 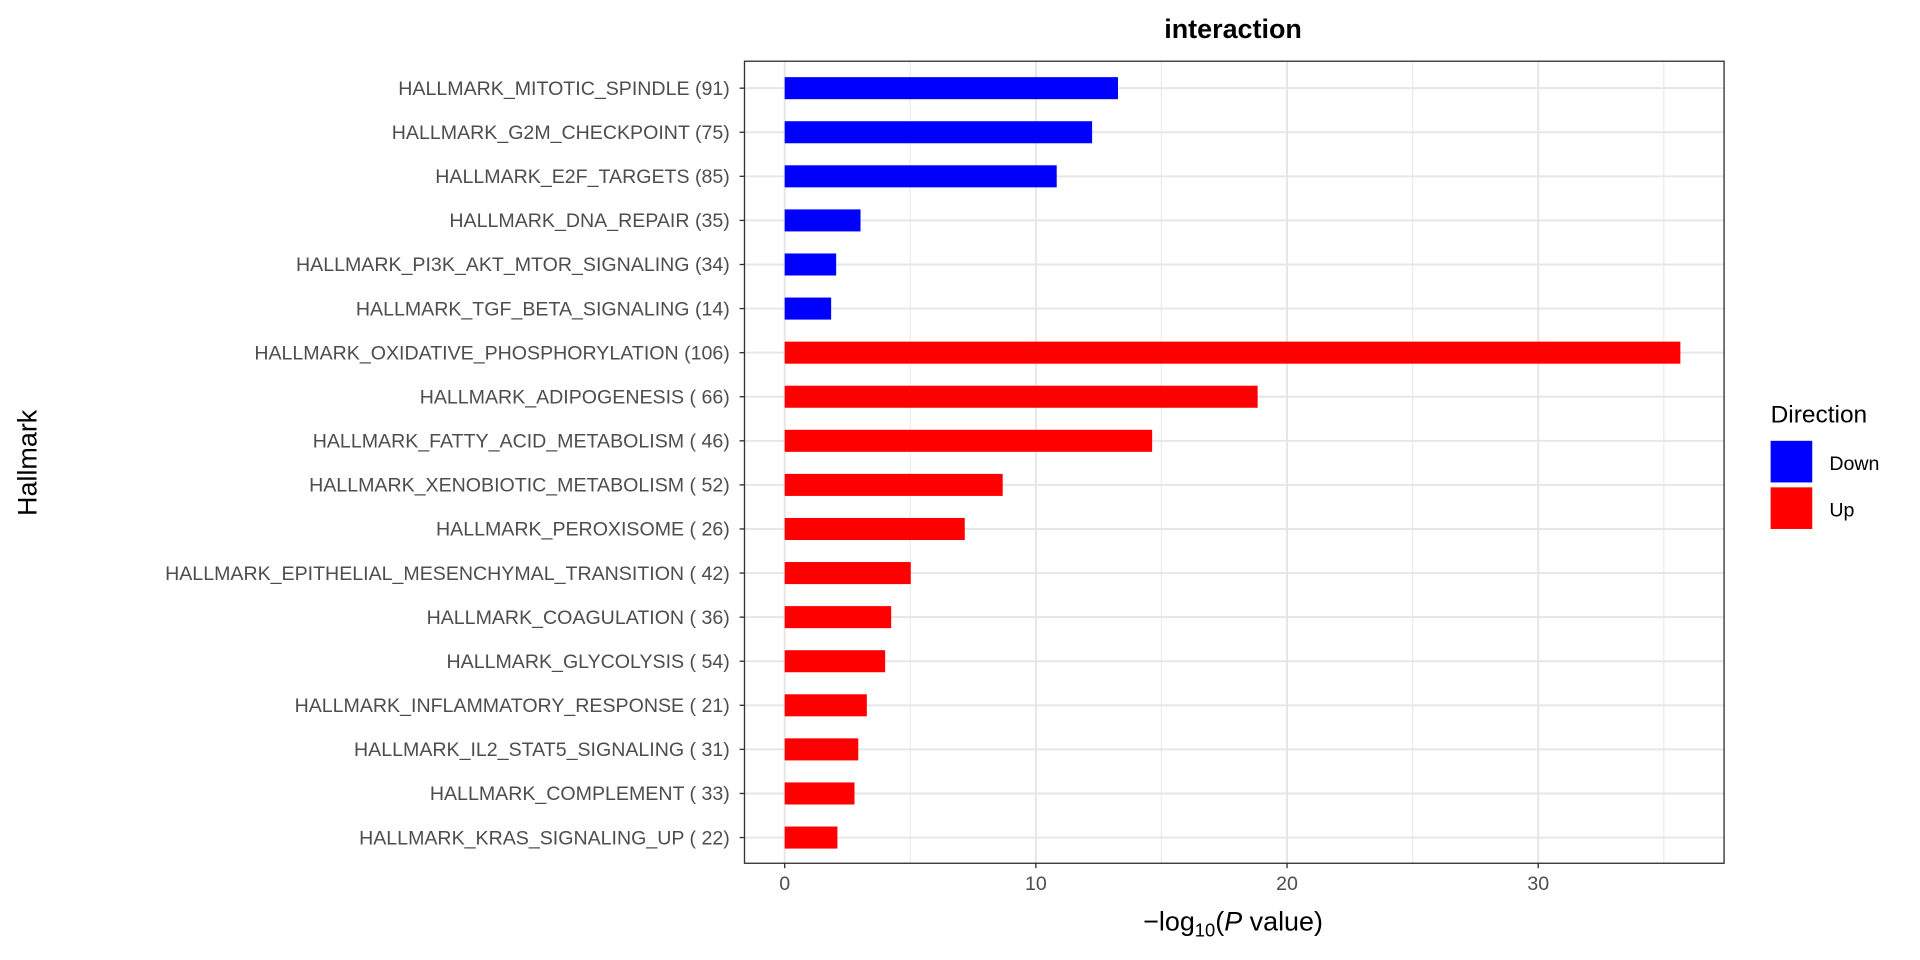 What do you see at coordinates (1287, 884) in the screenshot?
I see `x-tick-label: 20` at bounding box center [1287, 884].